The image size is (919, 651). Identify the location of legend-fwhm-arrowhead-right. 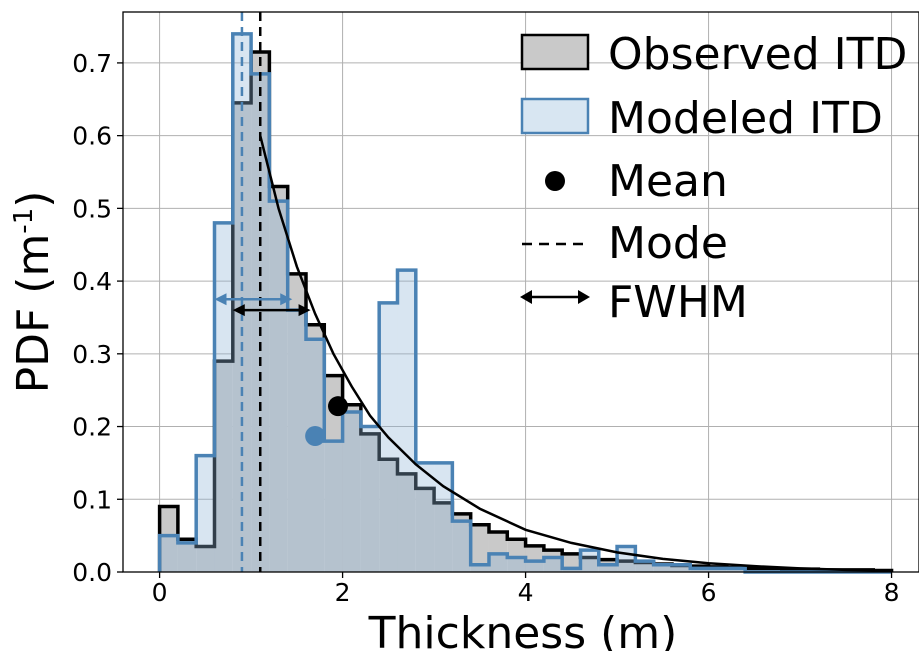
(584, 297).